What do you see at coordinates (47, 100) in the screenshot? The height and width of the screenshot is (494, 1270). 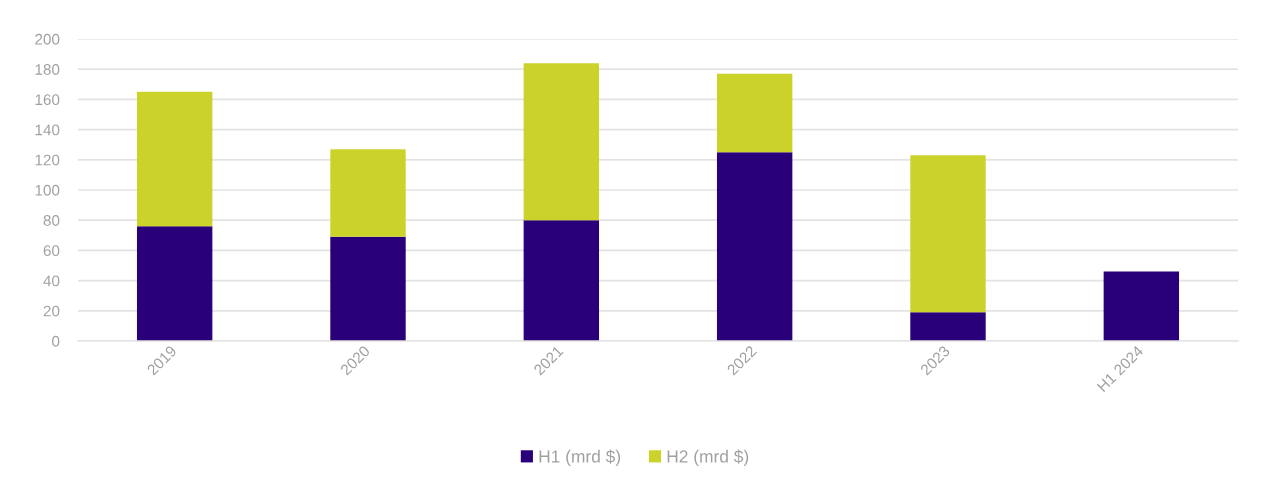 I see `y-tick-label: 160` at bounding box center [47, 100].